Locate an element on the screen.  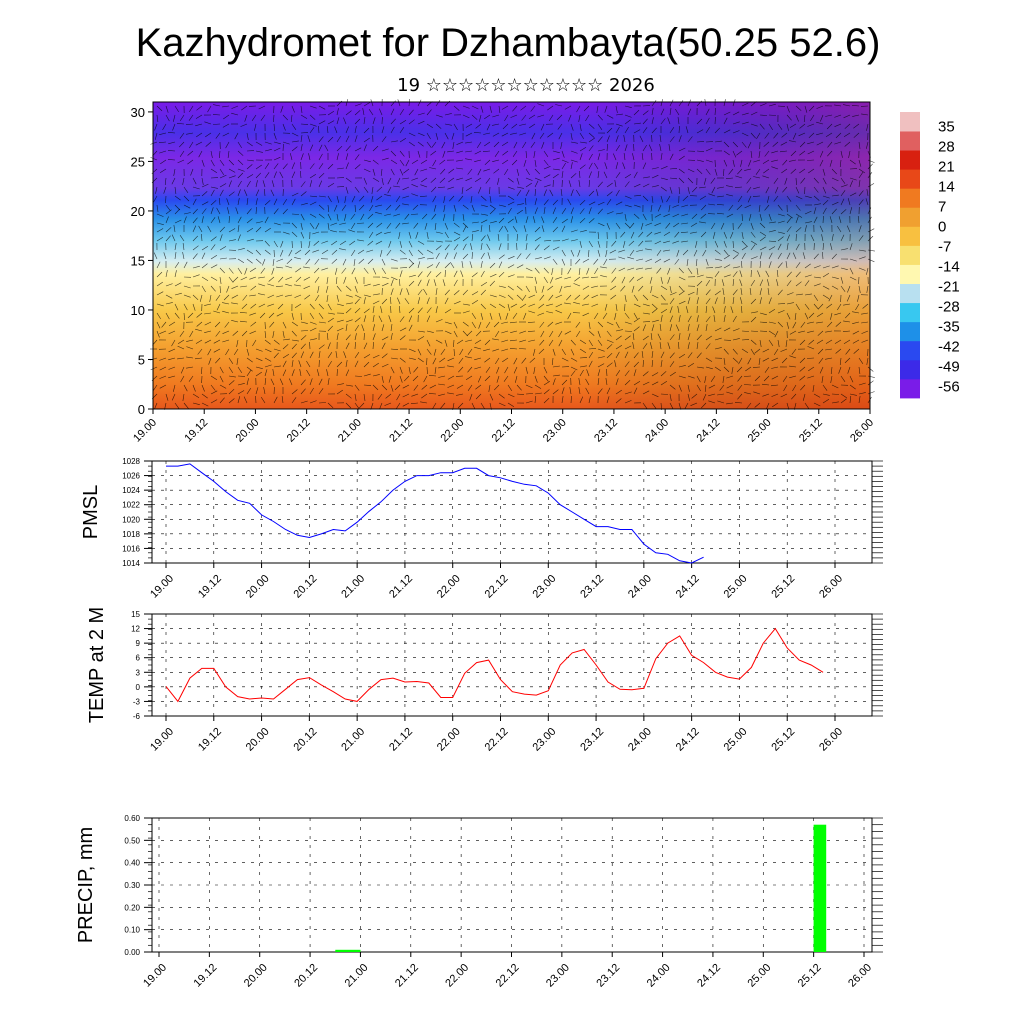
x-tick-label: 26.00 is located at coordinates (831, 740).